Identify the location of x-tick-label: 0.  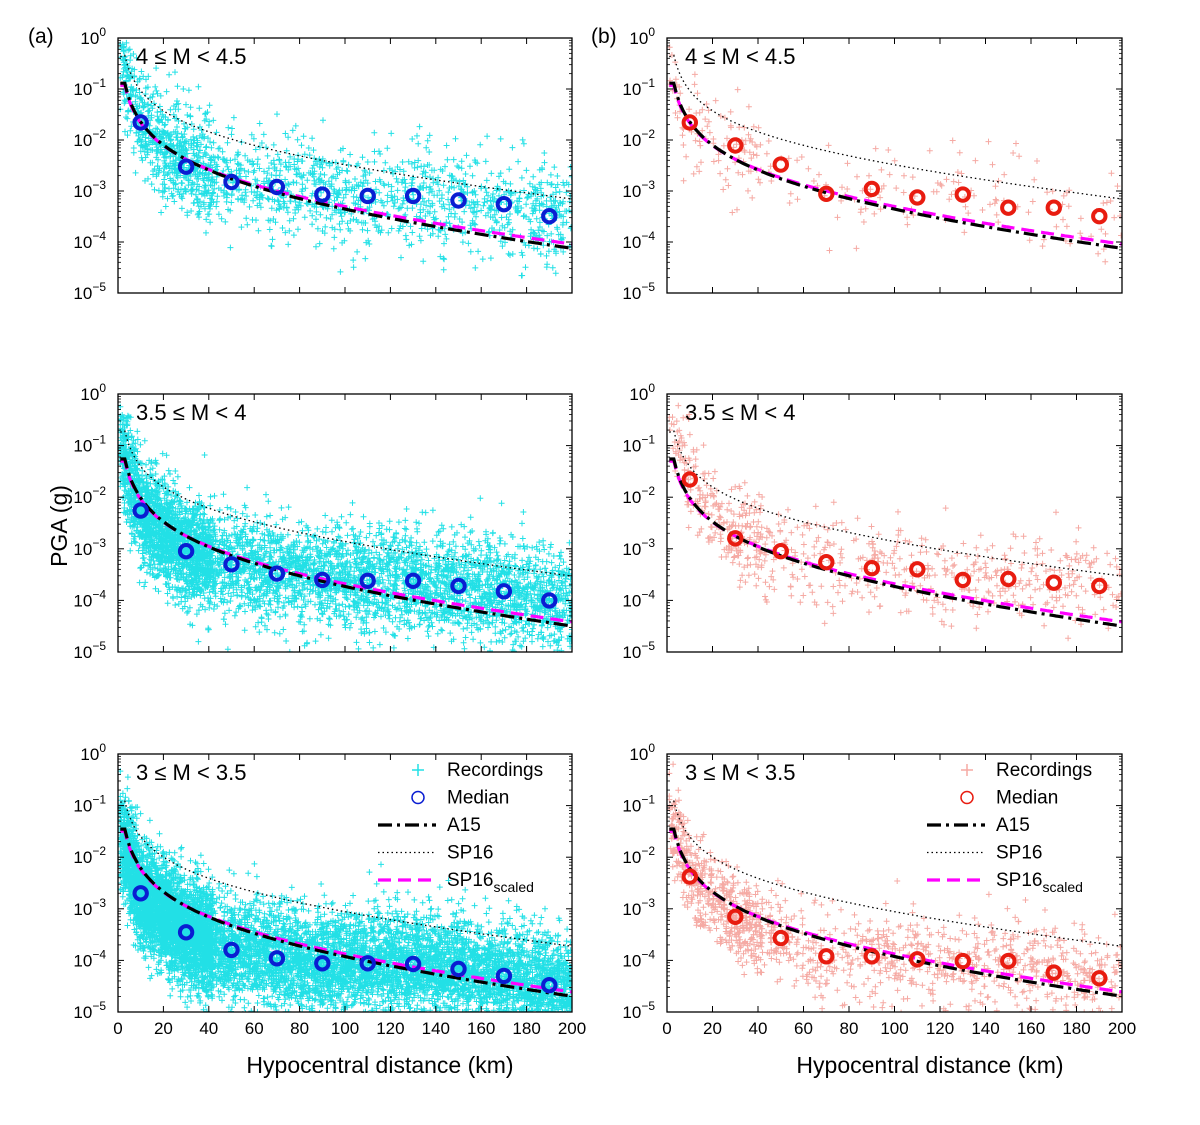
(666, 1028).